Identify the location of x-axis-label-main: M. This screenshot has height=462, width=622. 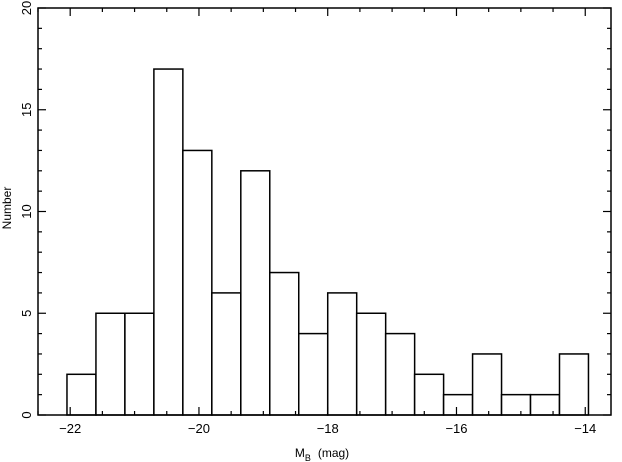
(300, 453).